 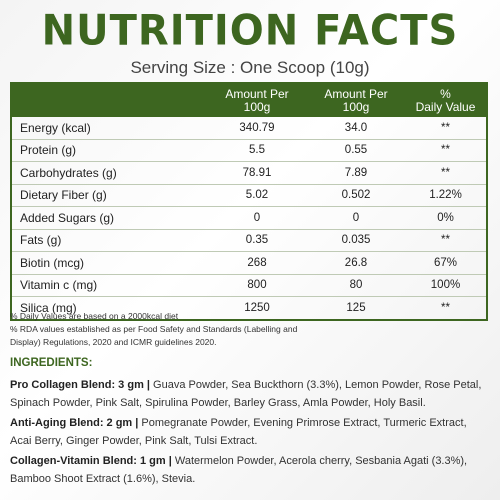 What do you see at coordinates (250, 31) in the screenshot?
I see `page-title: NUTRITION FACTS` at bounding box center [250, 31].